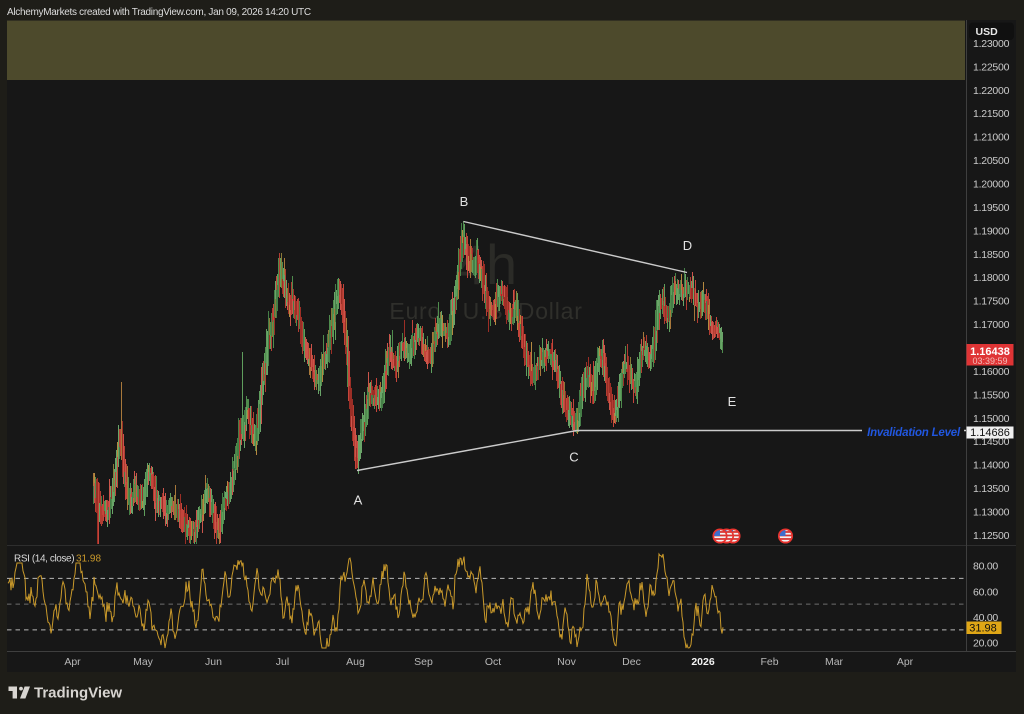 The height and width of the screenshot is (714, 1024). I want to click on svg-text: 1.18500, so click(991, 255).